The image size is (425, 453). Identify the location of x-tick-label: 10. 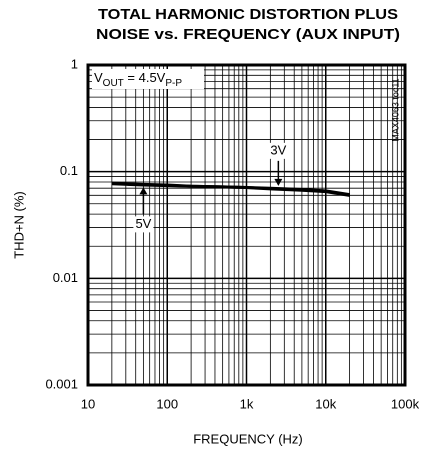
(88, 403).